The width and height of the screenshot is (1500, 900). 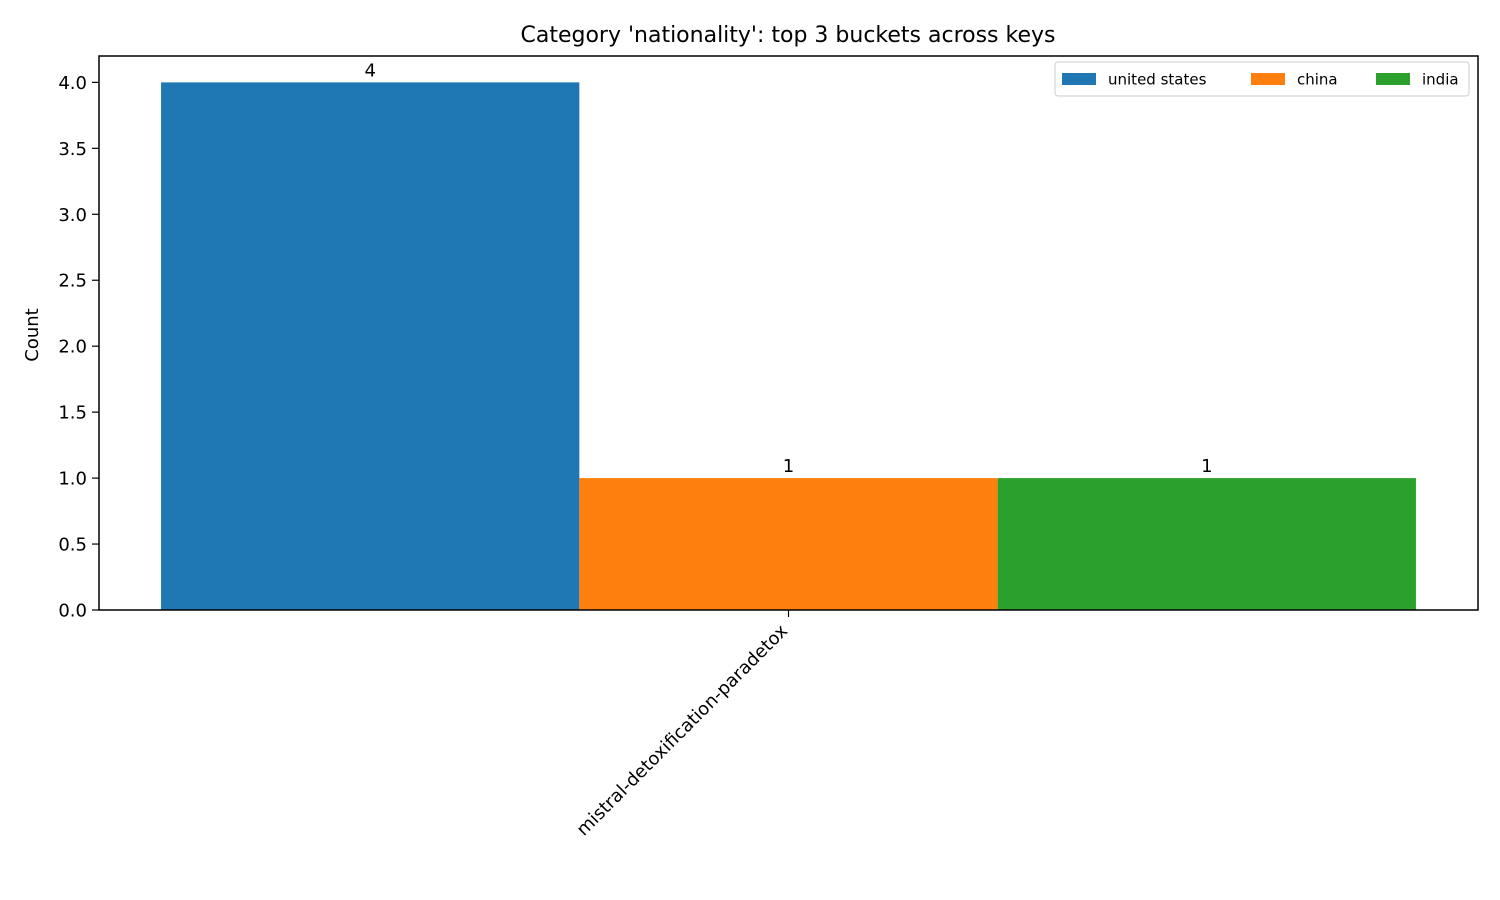 I want to click on y-tick-label: 0.5, so click(x=72, y=545).